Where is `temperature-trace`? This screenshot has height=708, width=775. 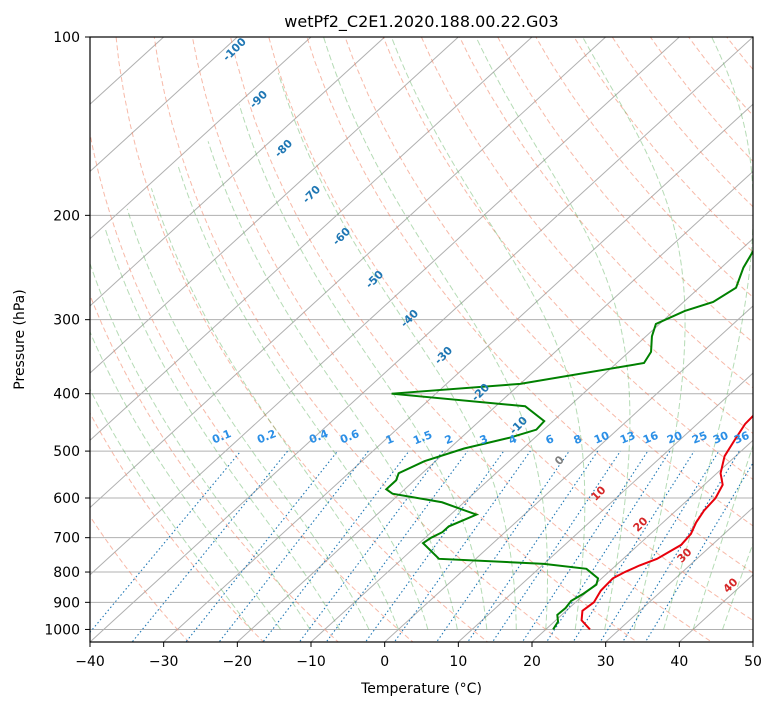
temperature-trace is located at coordinates (666, 522).